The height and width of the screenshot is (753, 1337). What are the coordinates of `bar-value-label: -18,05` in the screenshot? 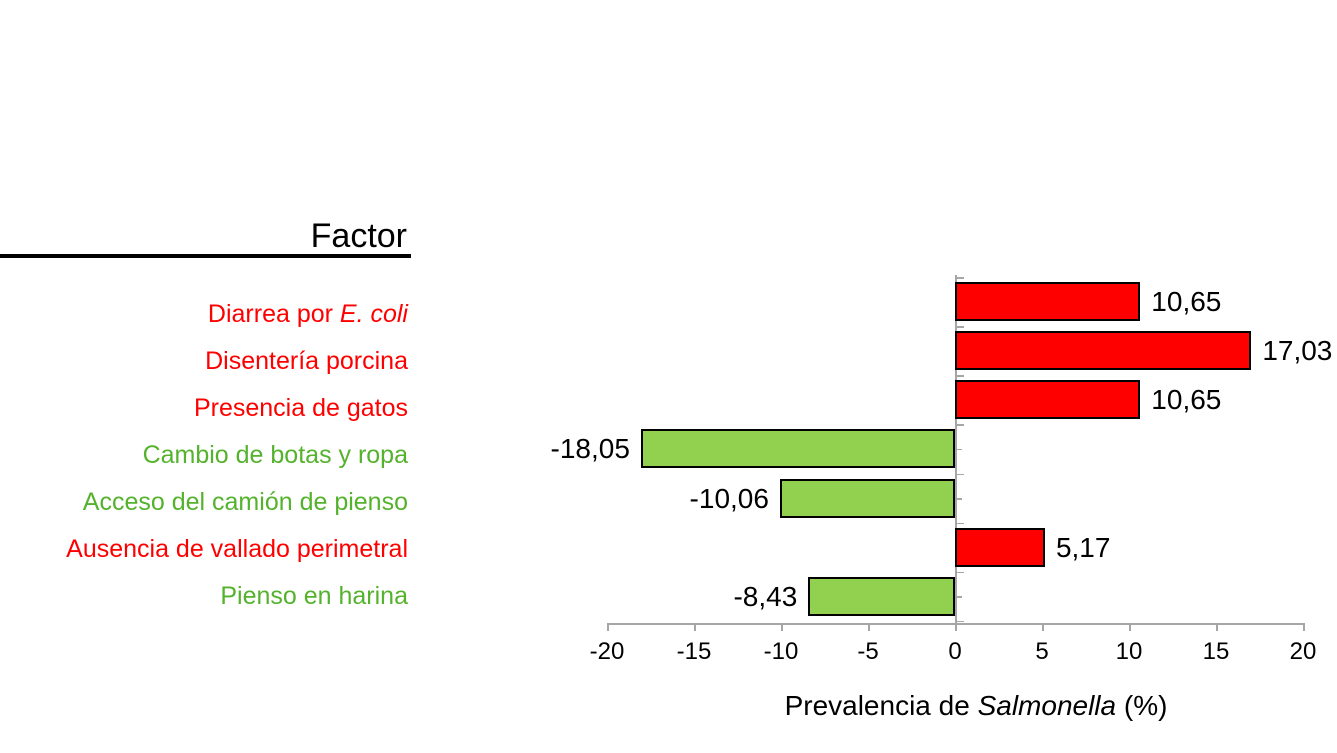 It's located at (590, 449).